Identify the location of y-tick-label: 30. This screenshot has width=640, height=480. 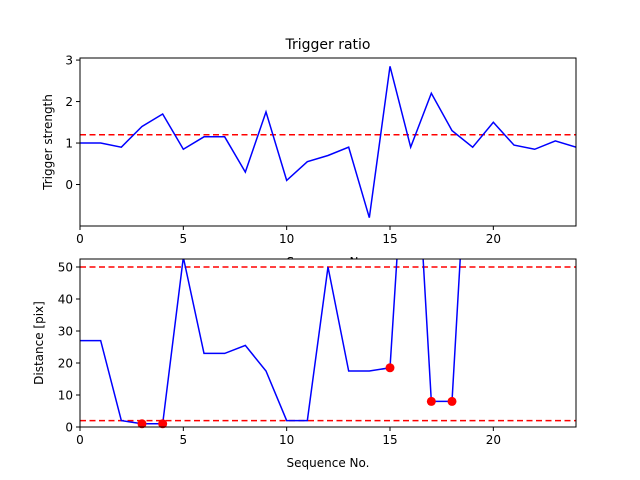
(65, 332).